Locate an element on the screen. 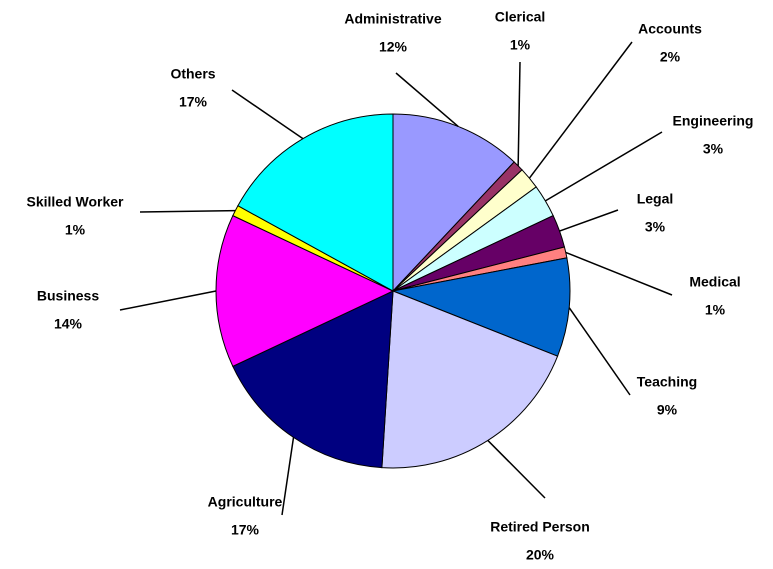 The width and height of the screenshot is (773, 569). slice-label: Administrative is located at coordinates (392, 19).